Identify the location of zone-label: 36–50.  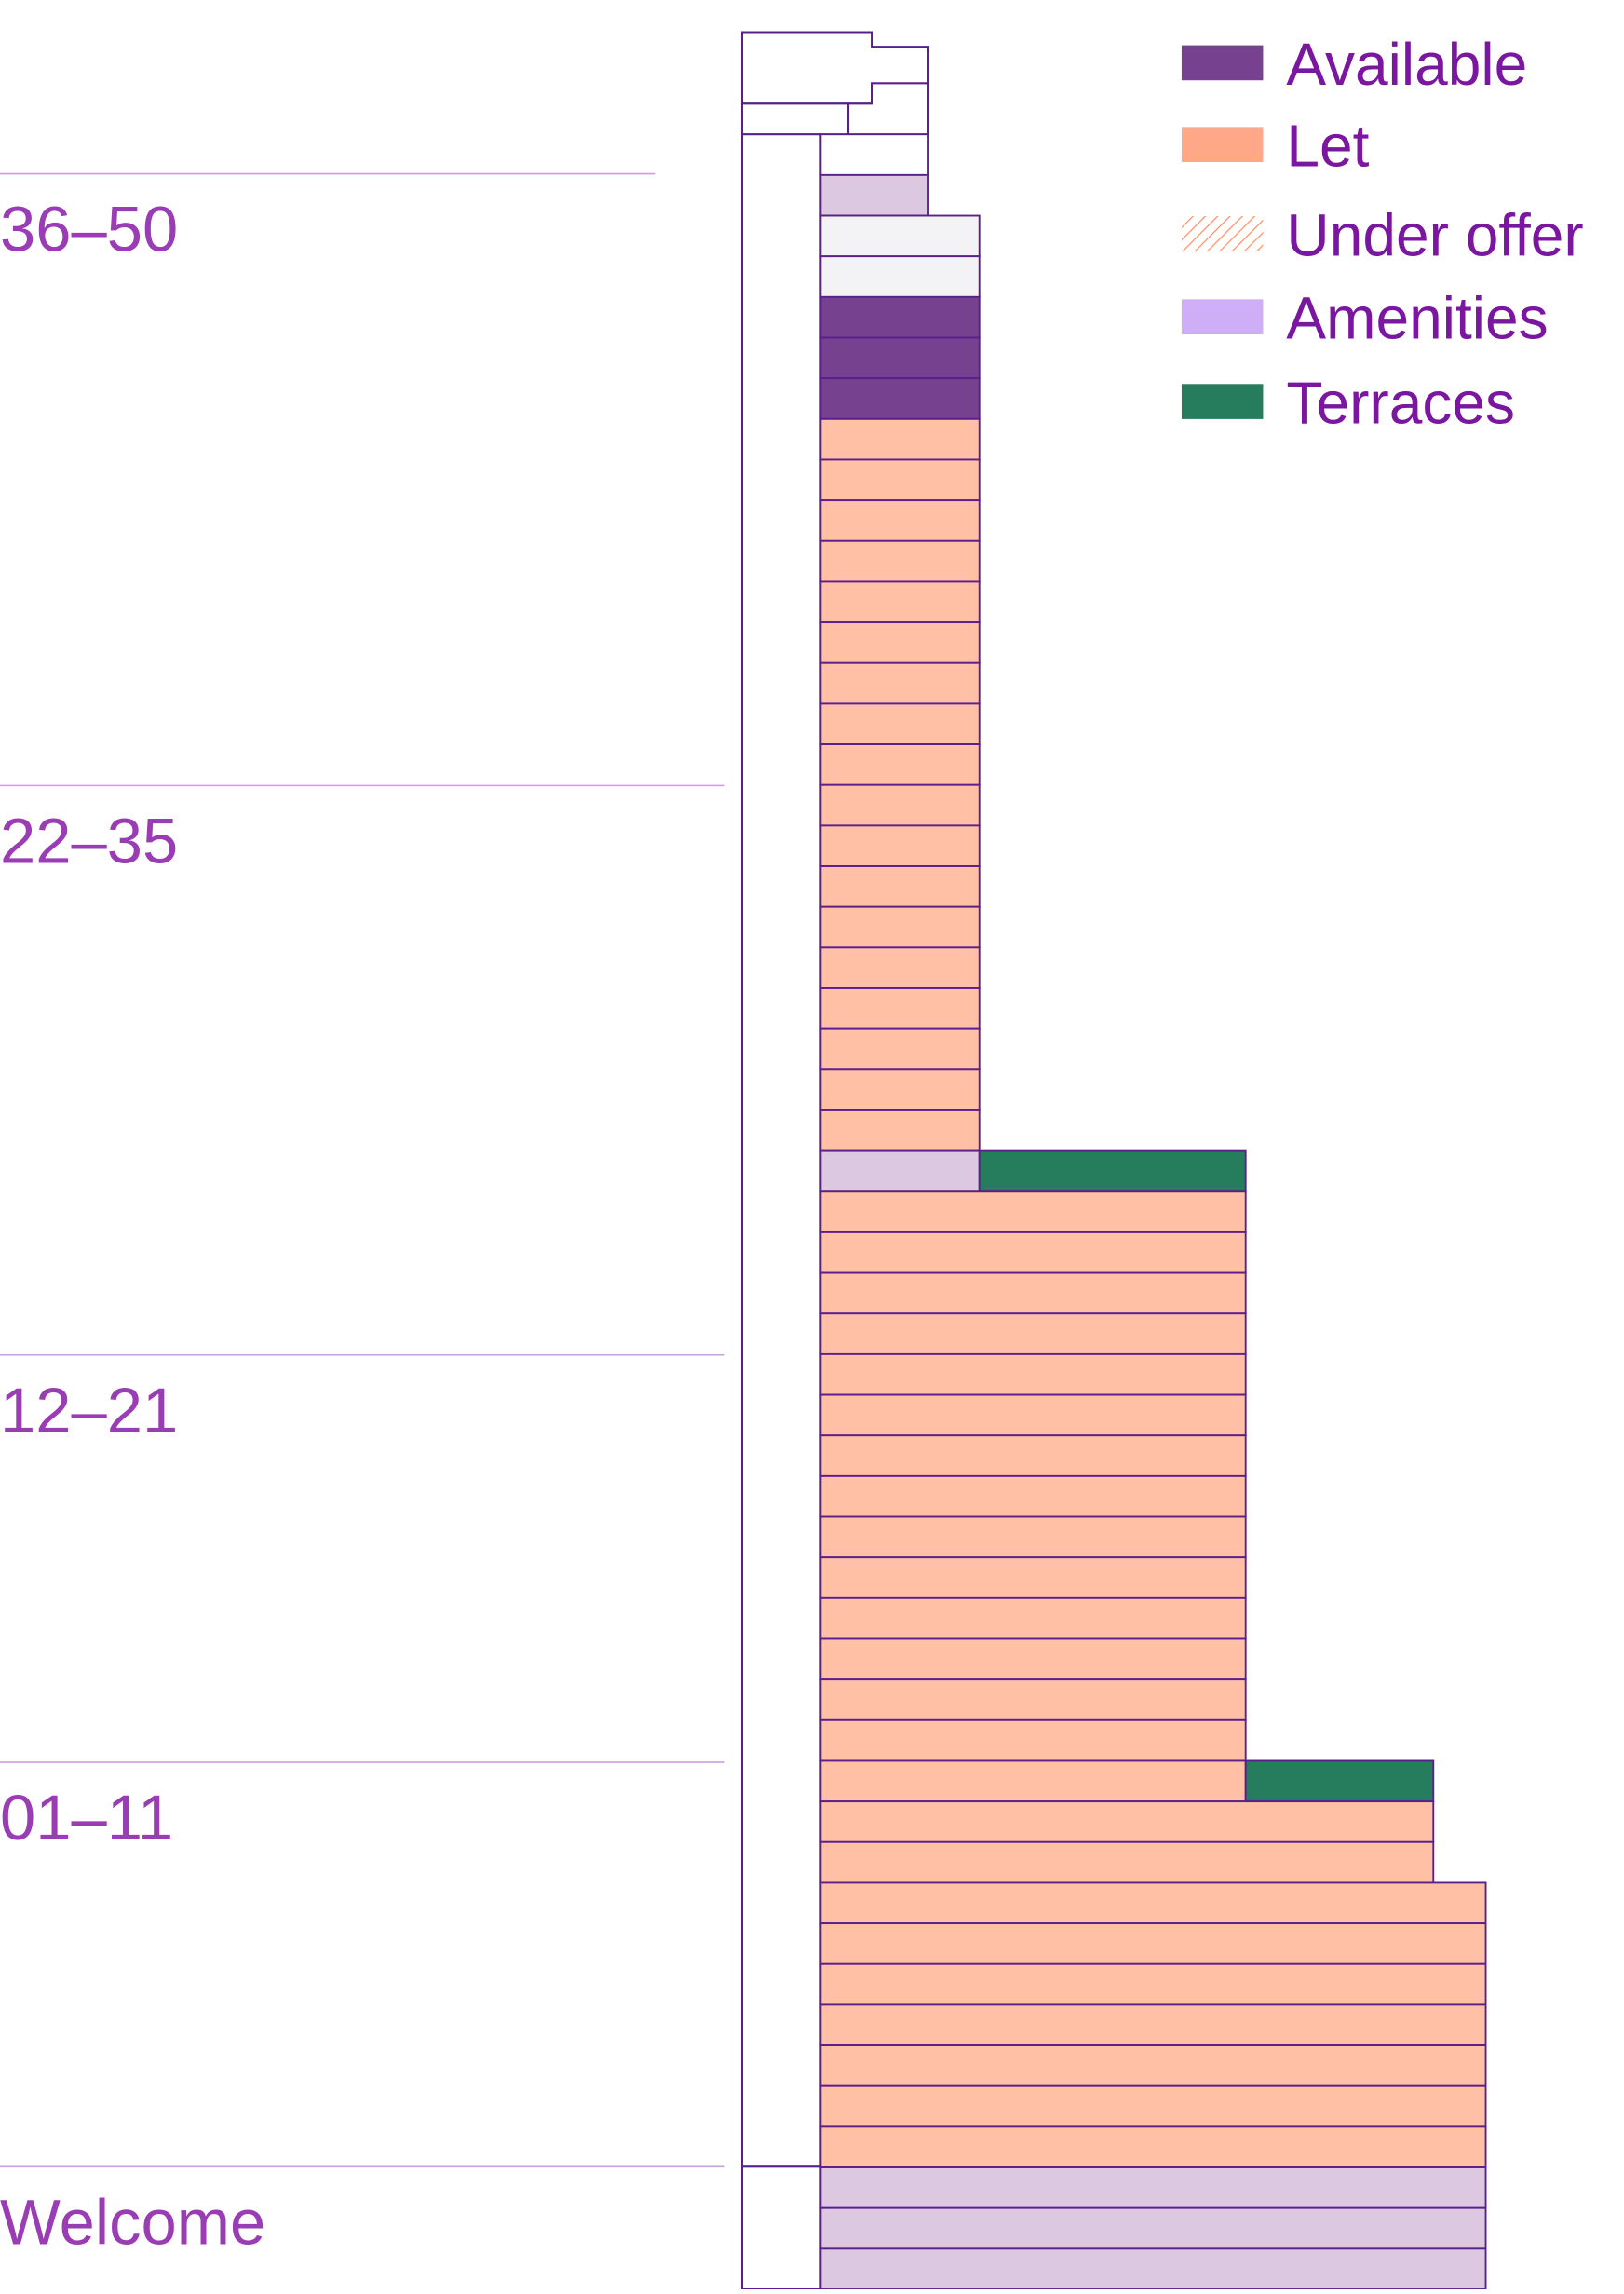
(89, 230).